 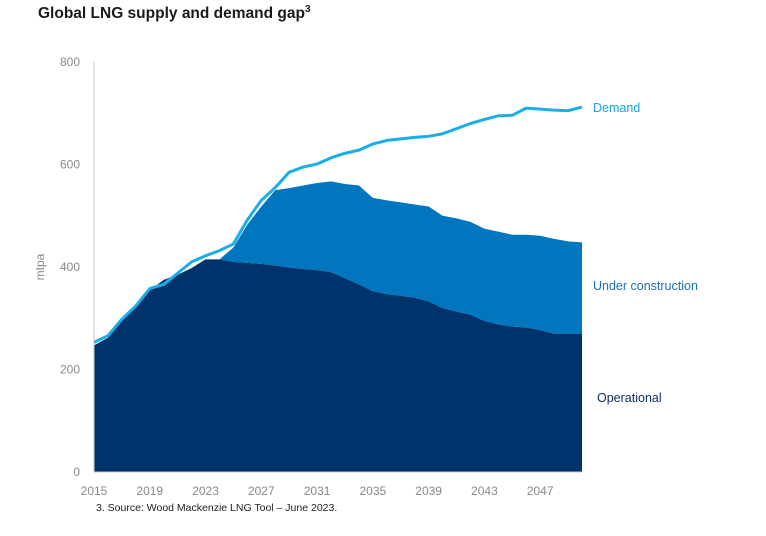 What do you see at coordinates (70, 370) in the screenshot?
I see `y-tick-label: 200` at bounding box center [70, 370].